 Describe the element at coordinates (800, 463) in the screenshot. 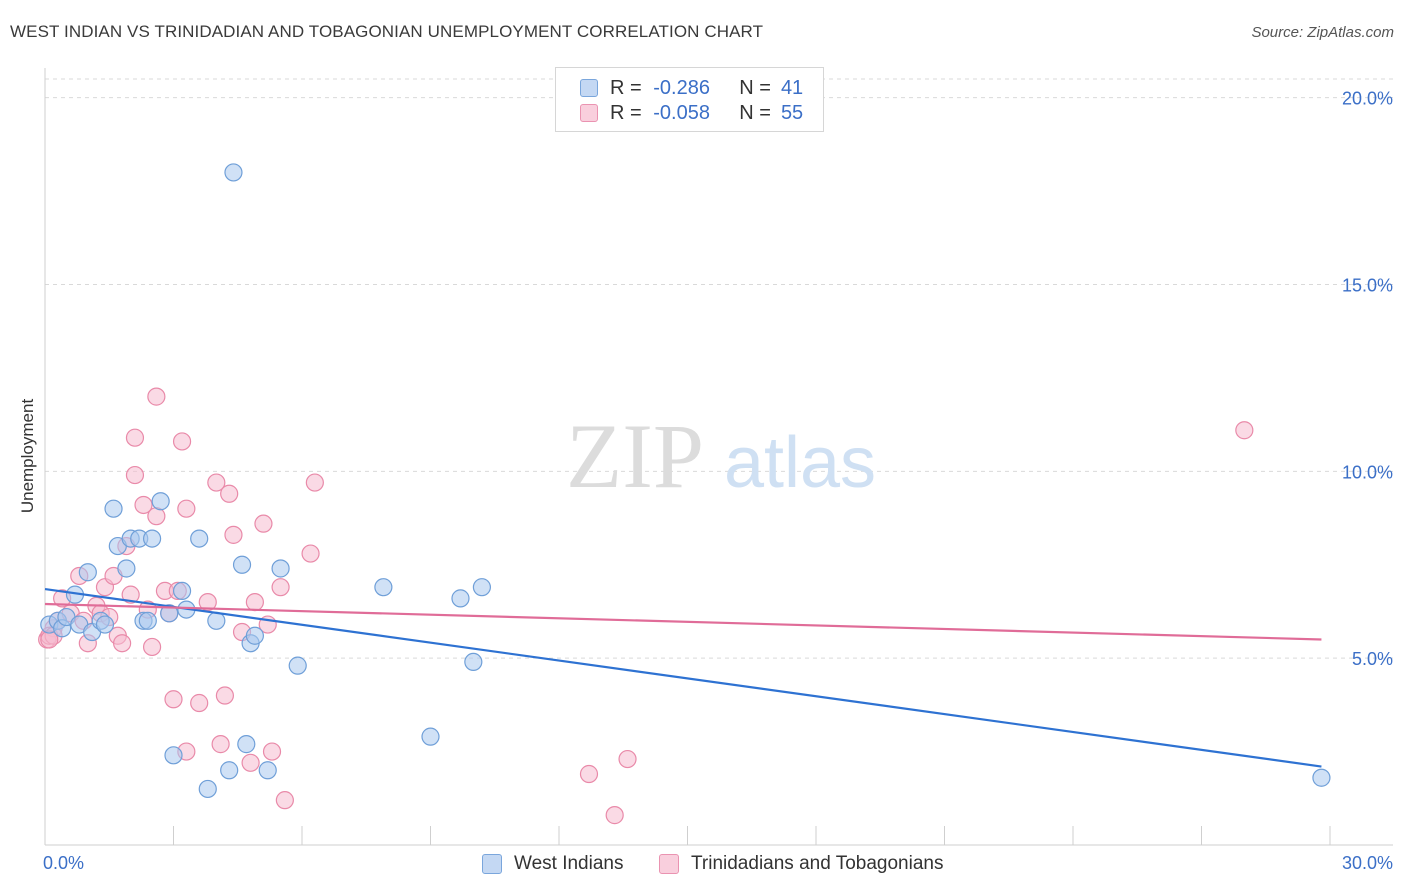

I see `watermark-atlas: atlas` at that location.